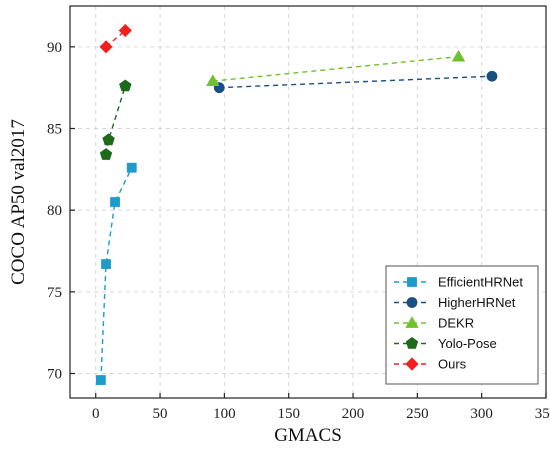 The image size is (550, 451). What do you see at coordinates (54, 375) in the screenshot?
I see `y-tick-label: 70` at bounding box center [54, 375].